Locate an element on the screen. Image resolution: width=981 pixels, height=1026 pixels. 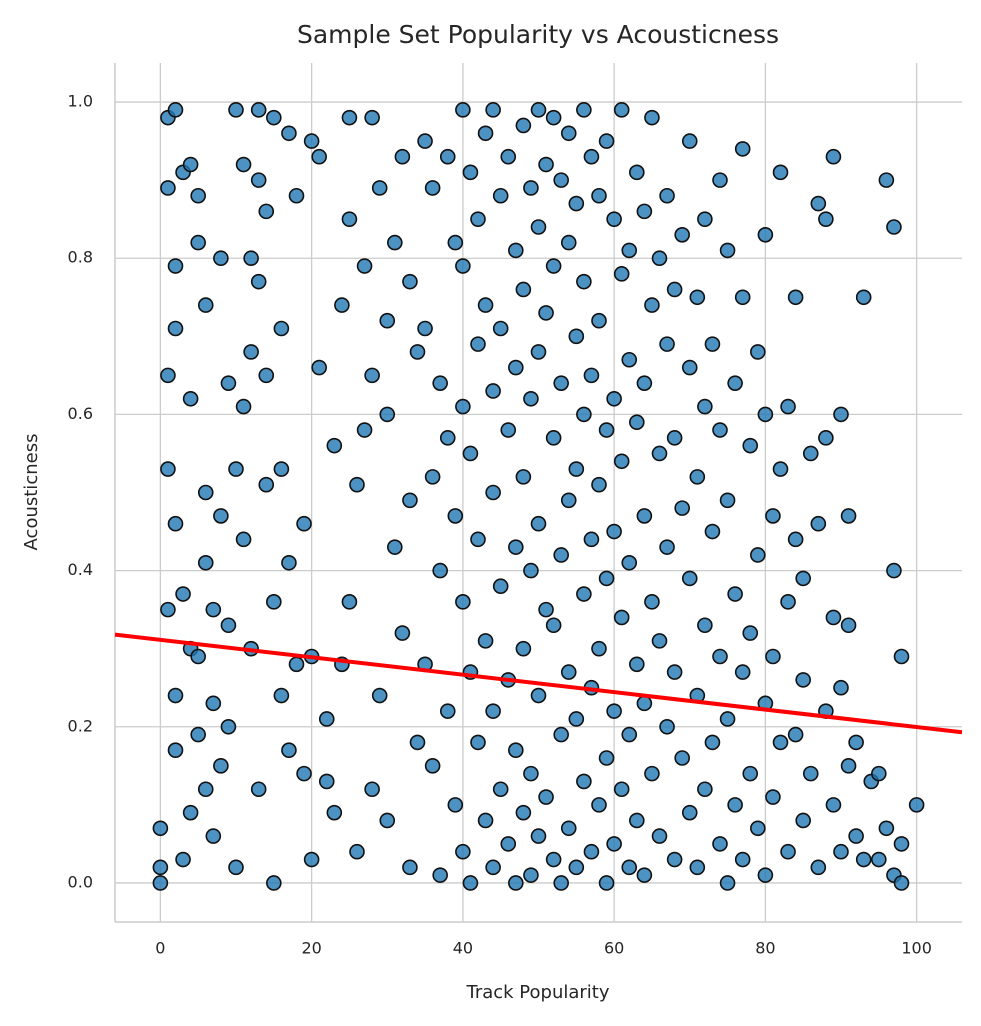
x-tick-label: 60 is located at coordinates (614, 948).